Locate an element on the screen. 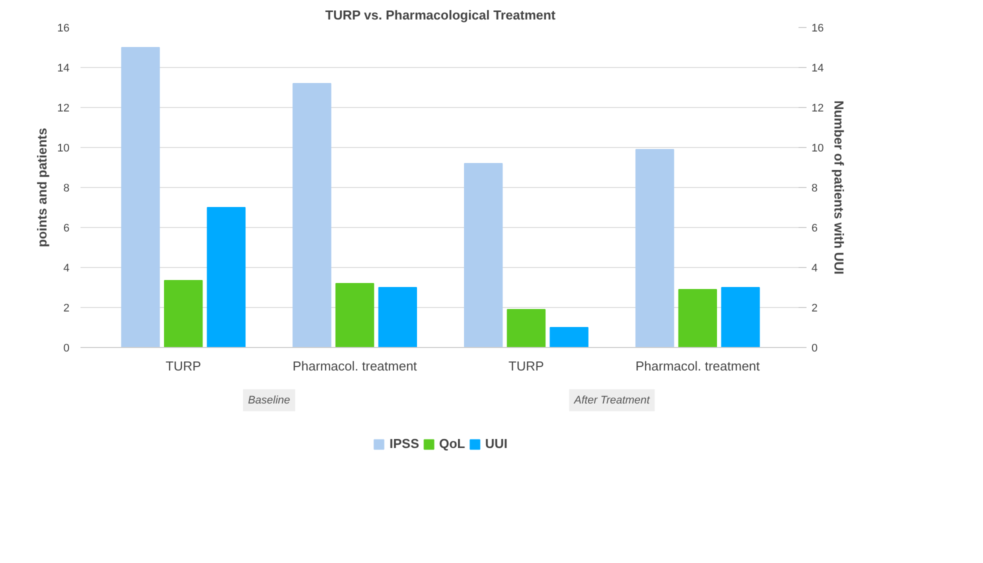 The width and height of the screenshot is (983, 563). y-tick-label: 4 is located at coordinates (66, 268).